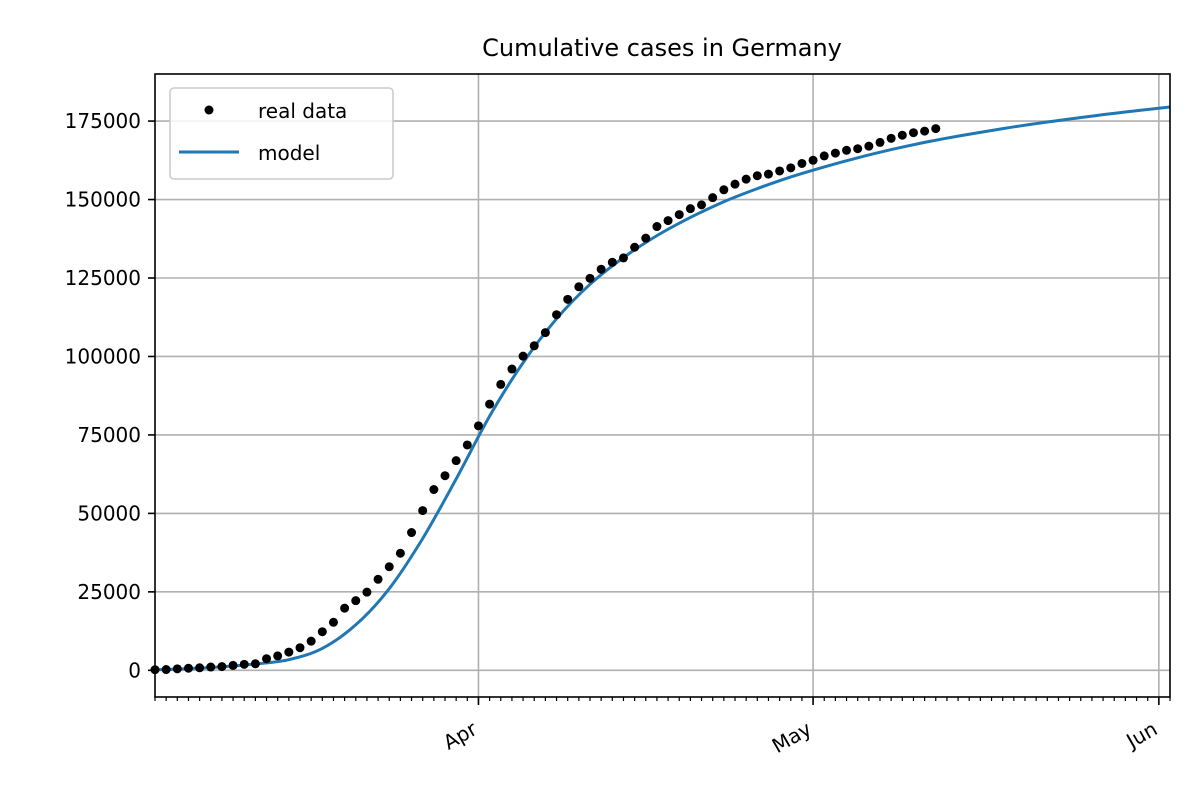 The image size is (1200, 800). Describe the element at coordinates (103, 356) in the screenshot. I see `y-tick-label: 100000` at that location.